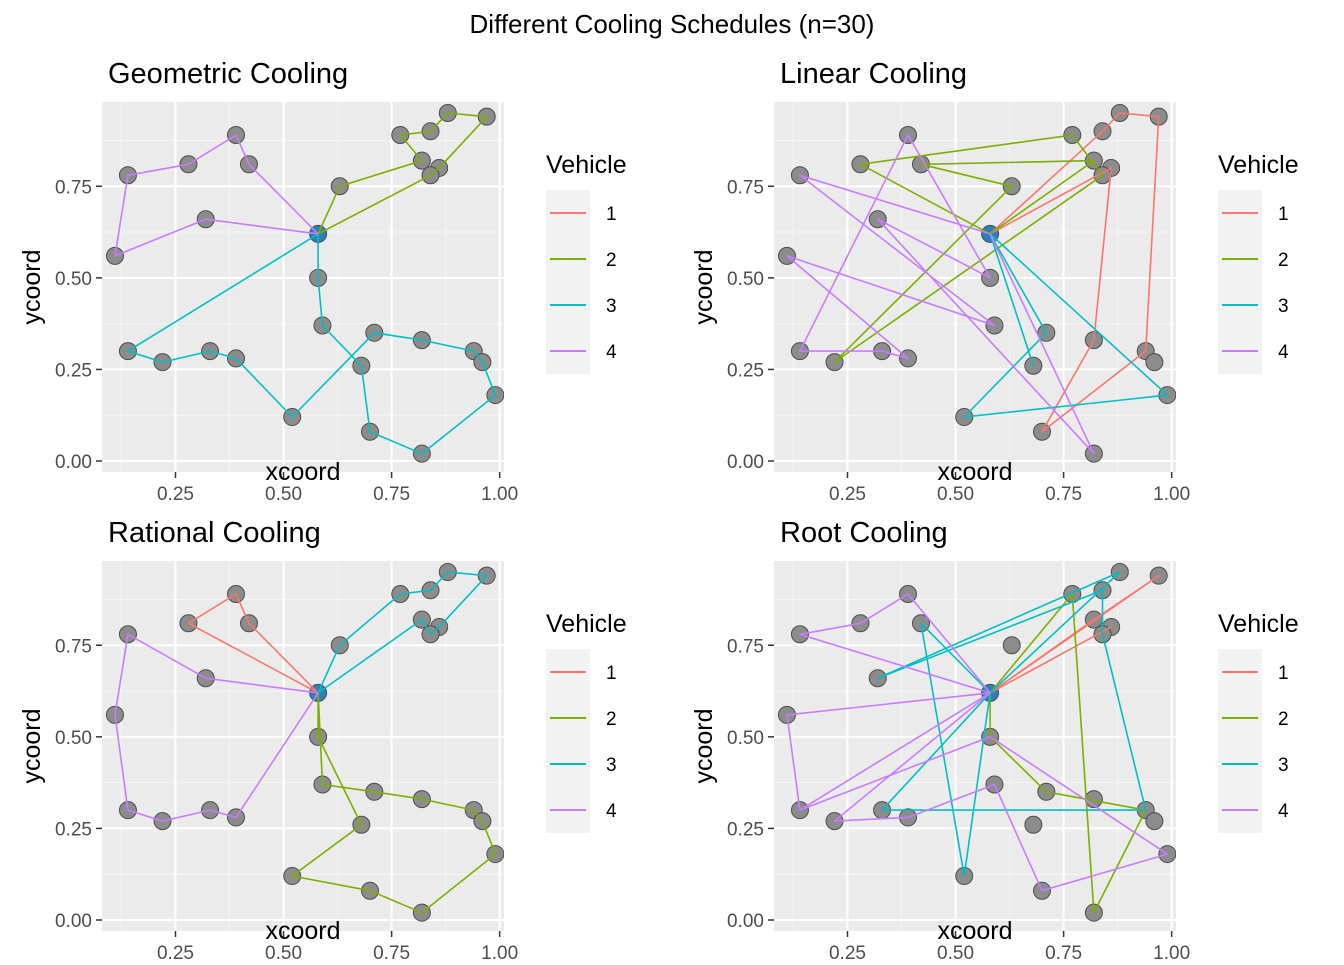  Describe the element at coordinates (214, 533) in the screenshot. I see `panel-title: Rational Cooling` at that location.